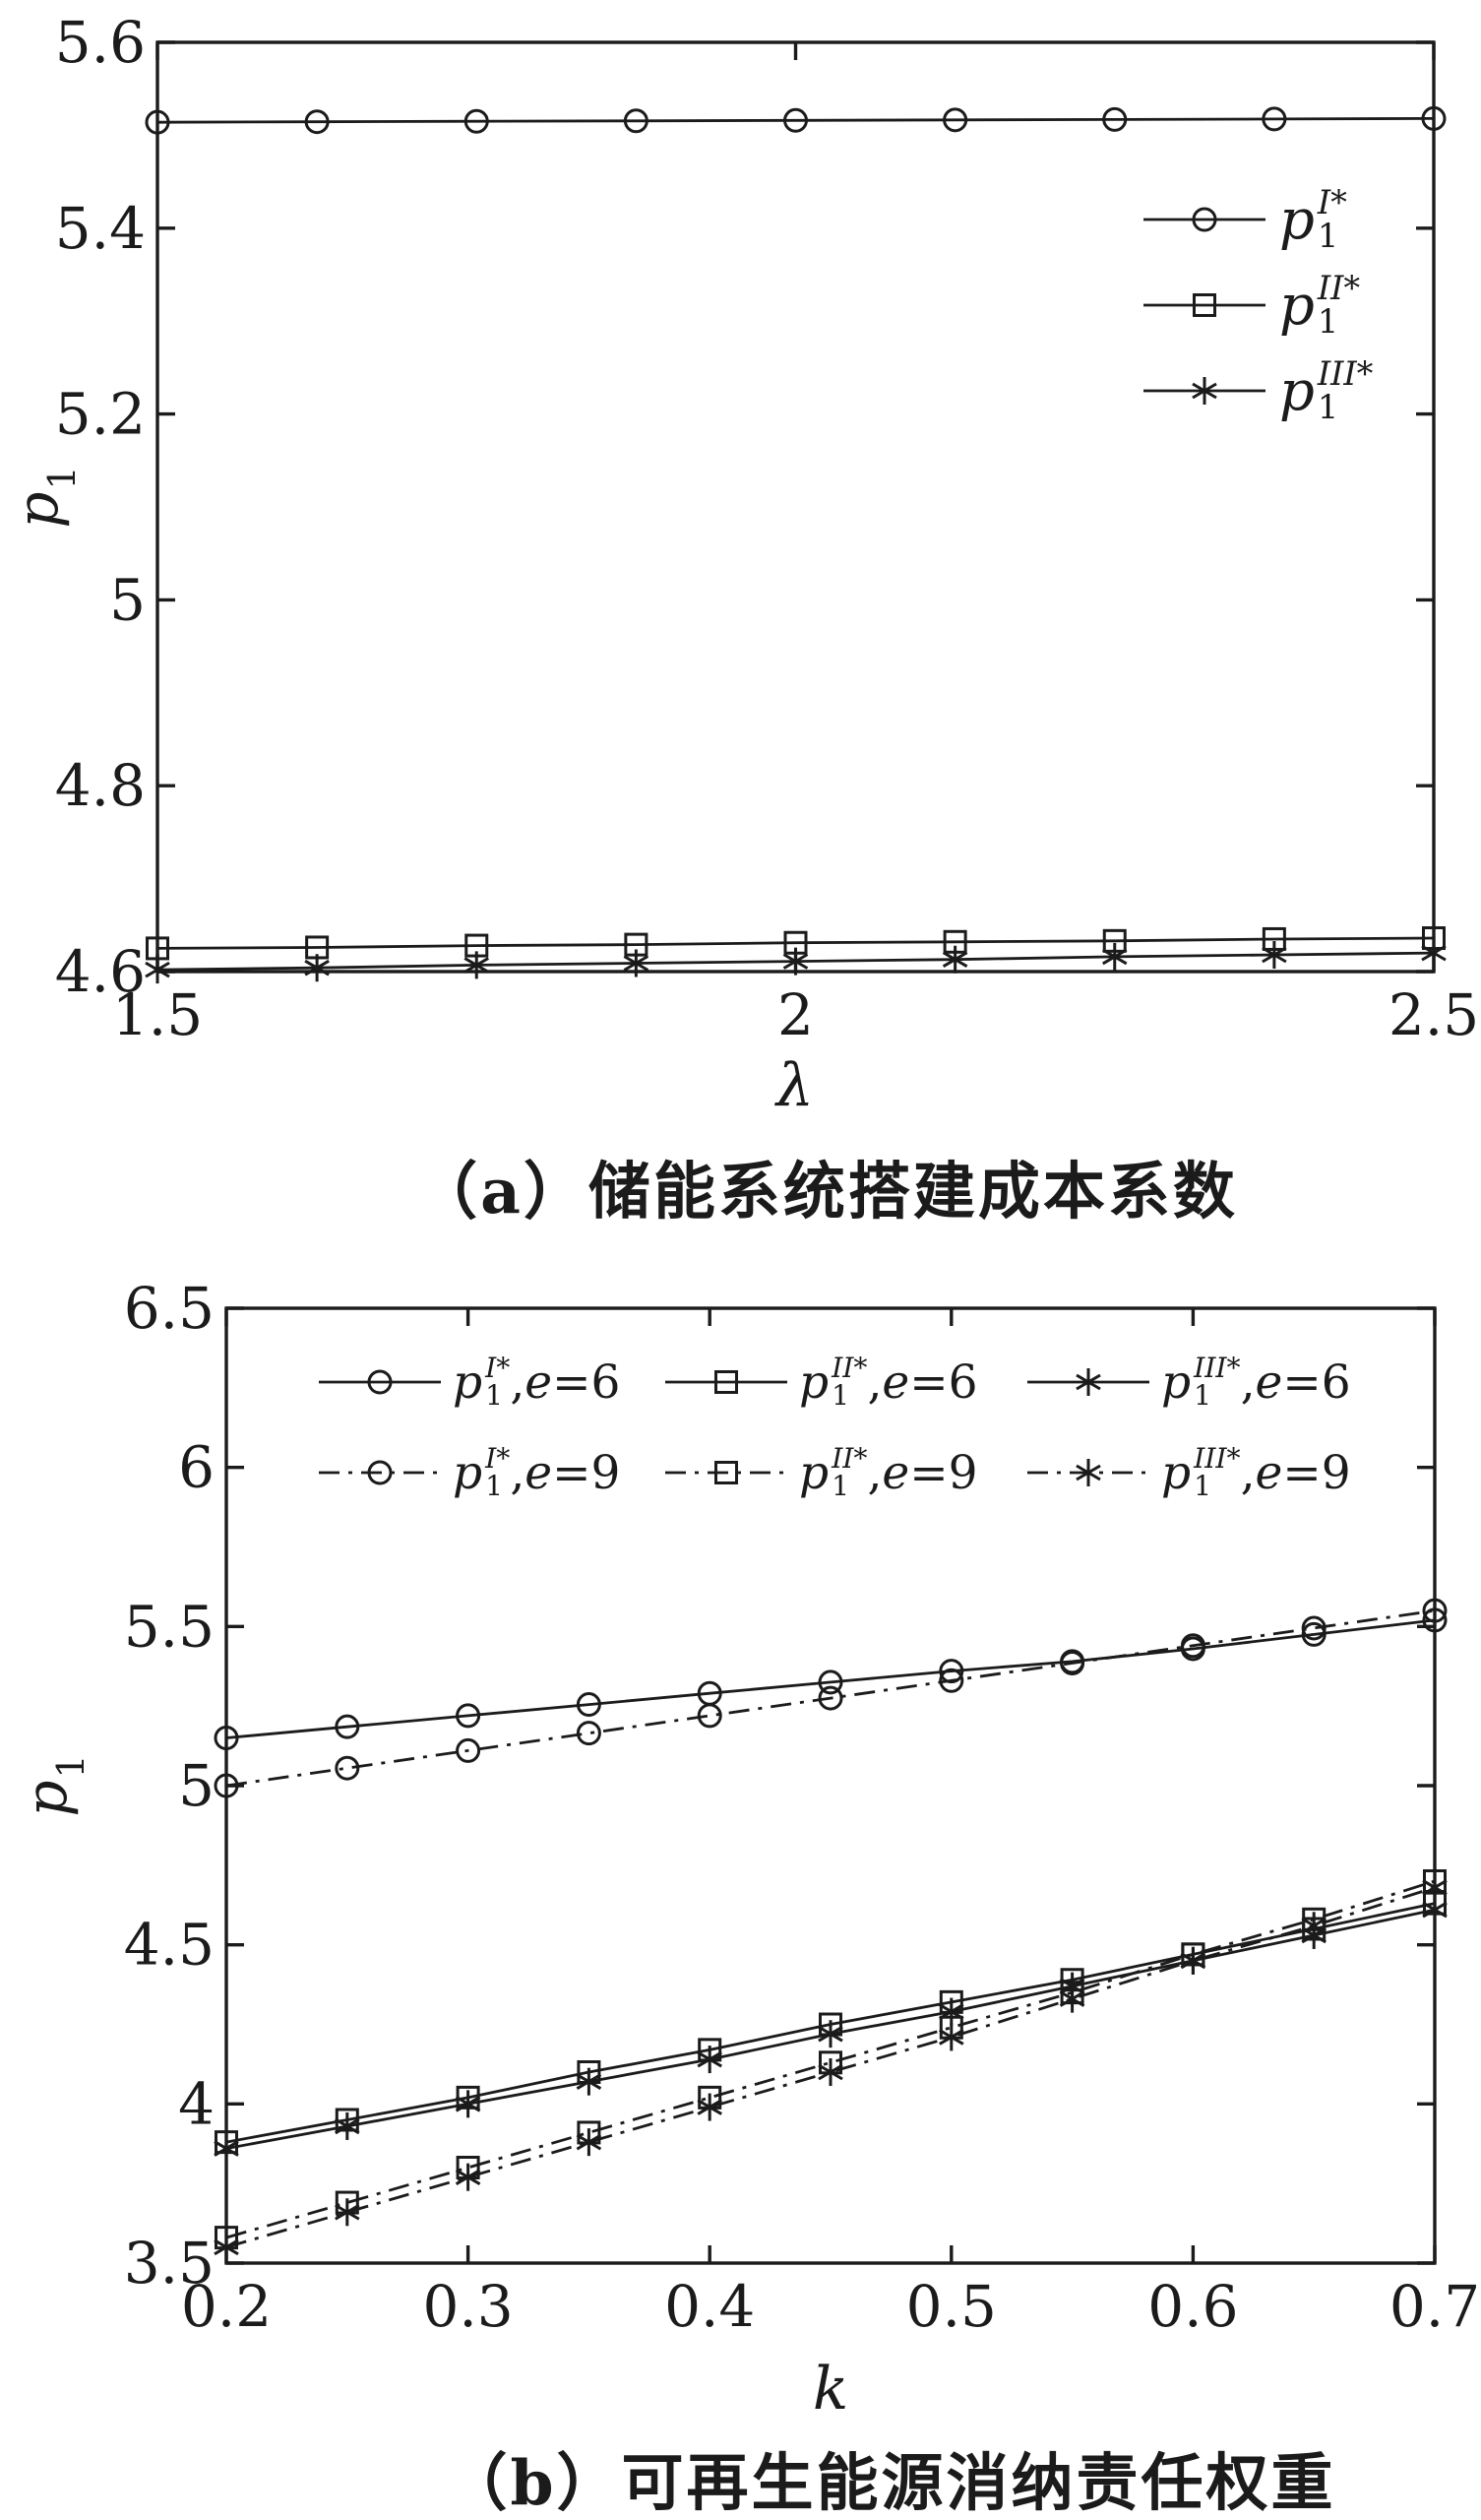 The width and height of the screenshot is (1481, 2520). Describe the element at coordinates (1326, 390) in the screenshot. I see `legend-label: p III* 1` at that location.